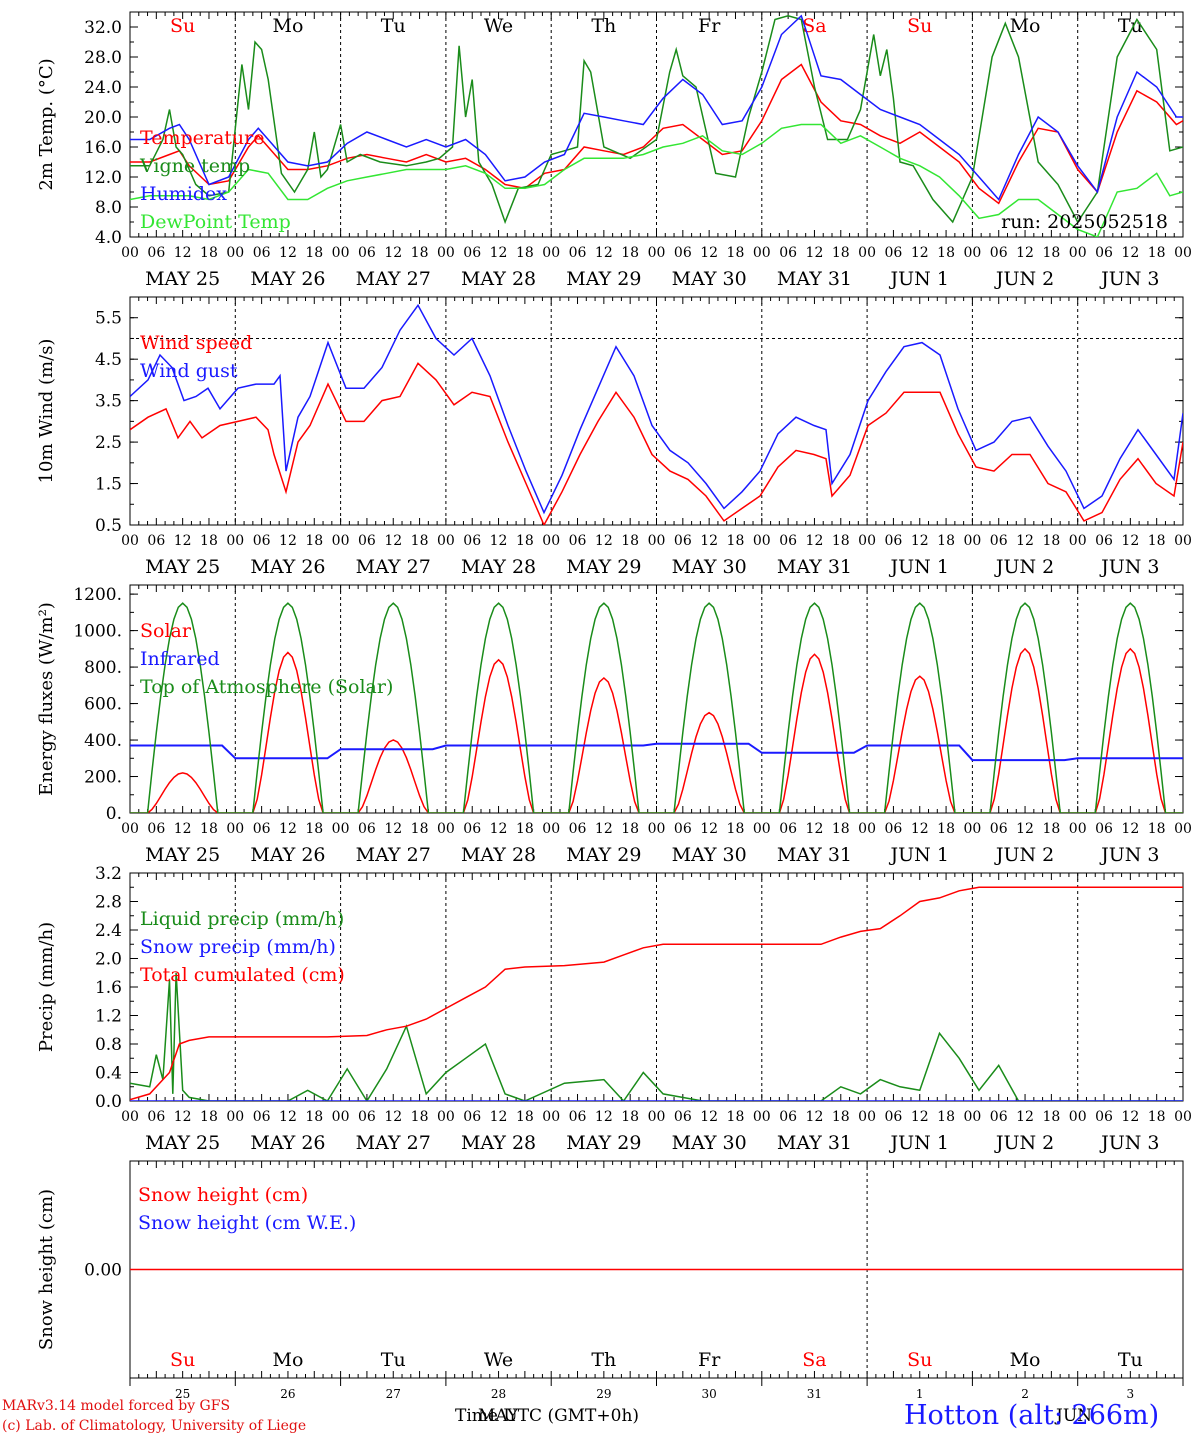 The width and height of the screenshot is (1194, 1440). Describe the element at coordinates (46, 124) in the screenshot. I see `y-axis-label: 2m Temp. (°C)` at that location.